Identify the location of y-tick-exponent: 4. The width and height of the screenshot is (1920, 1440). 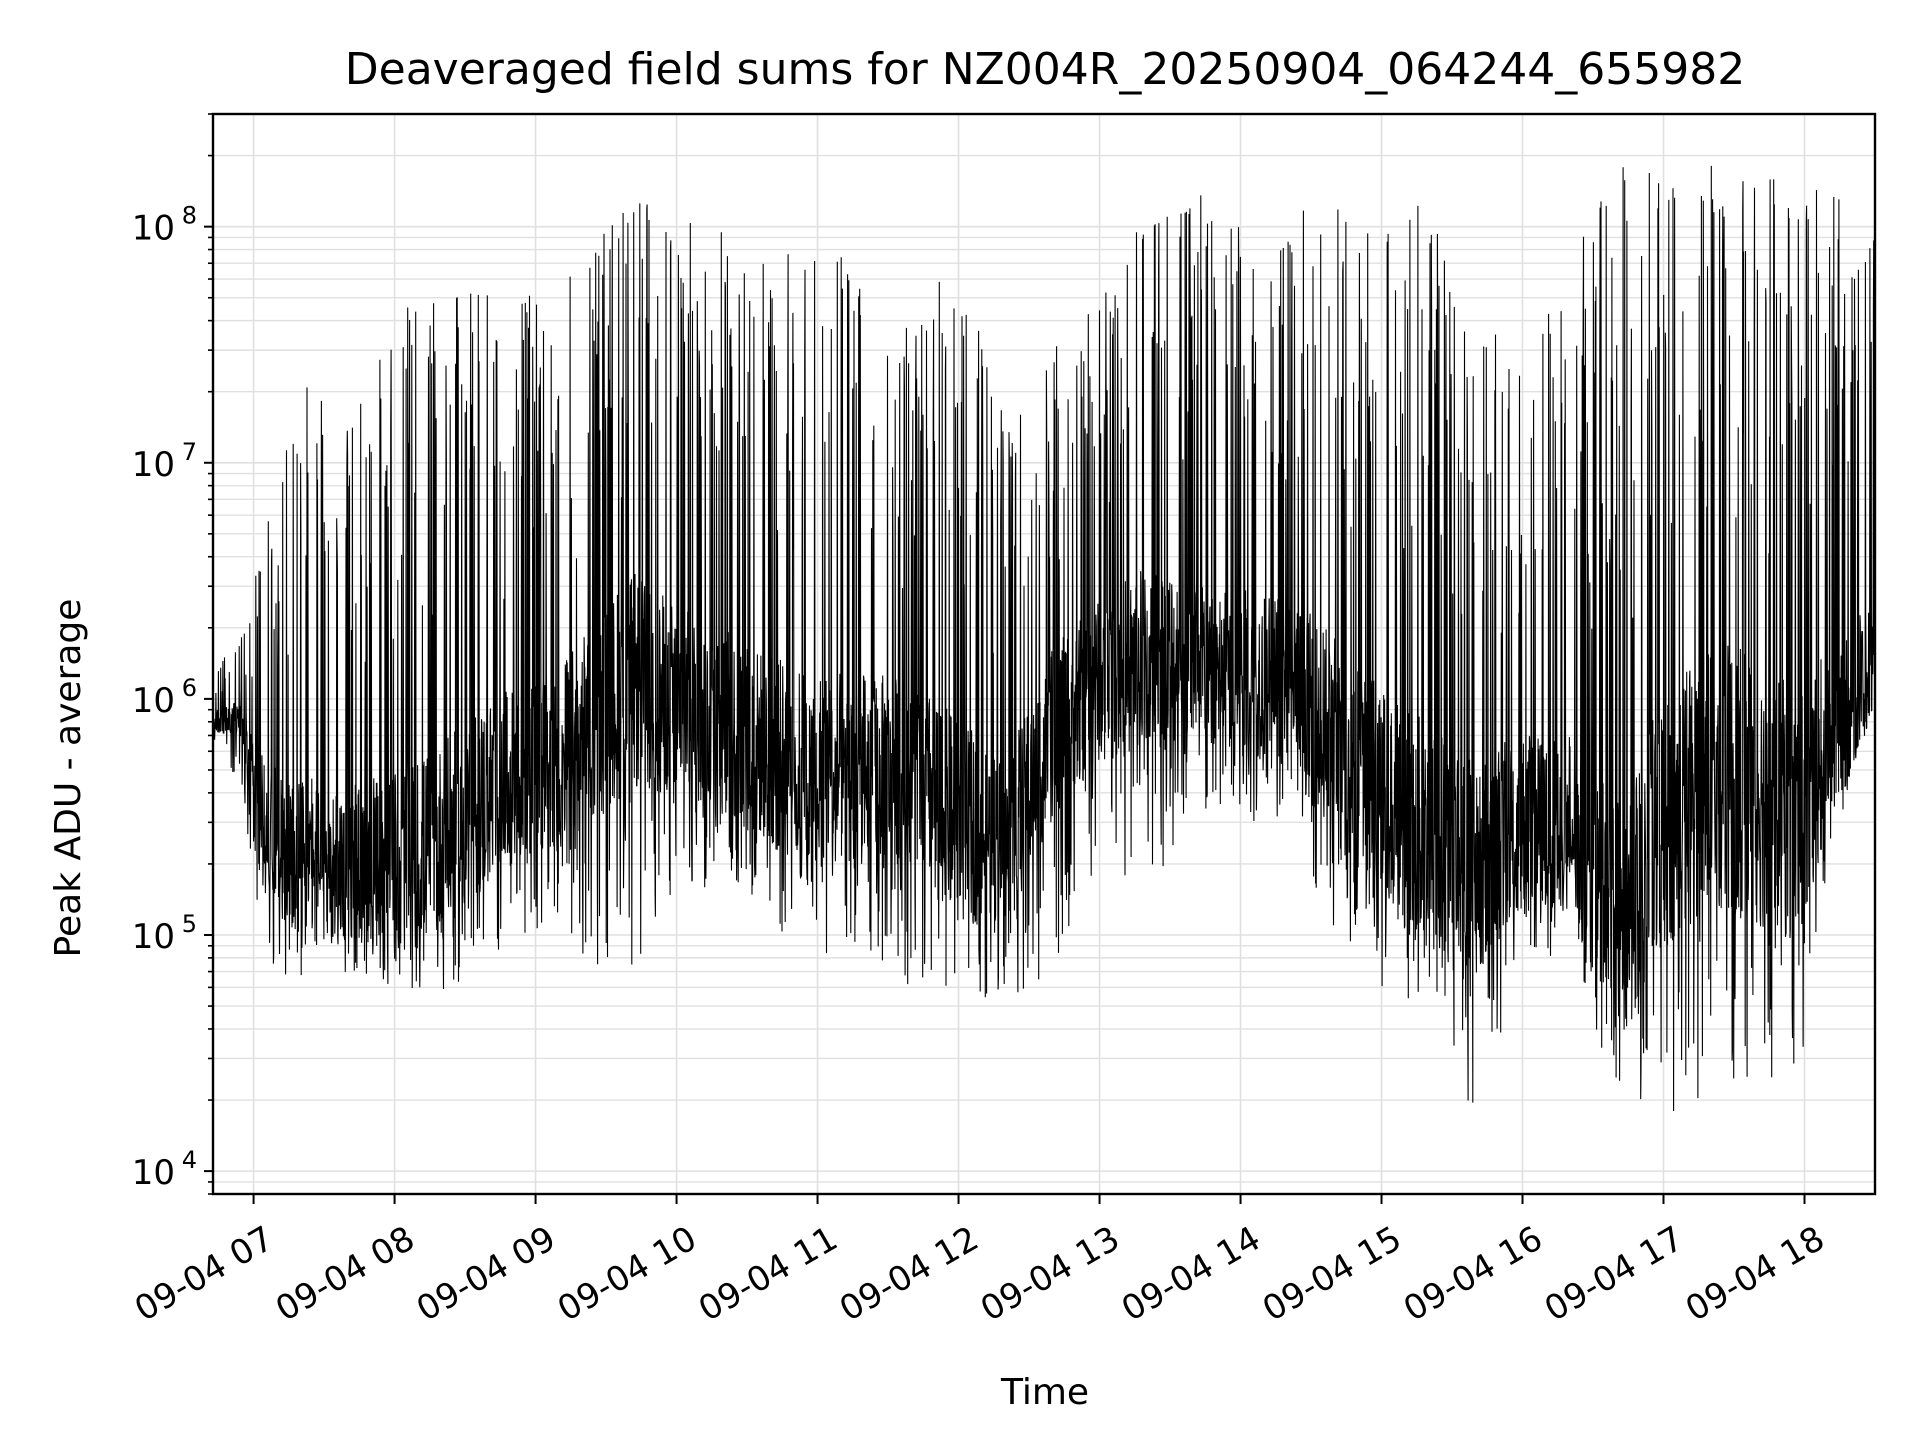
(189, 1160).